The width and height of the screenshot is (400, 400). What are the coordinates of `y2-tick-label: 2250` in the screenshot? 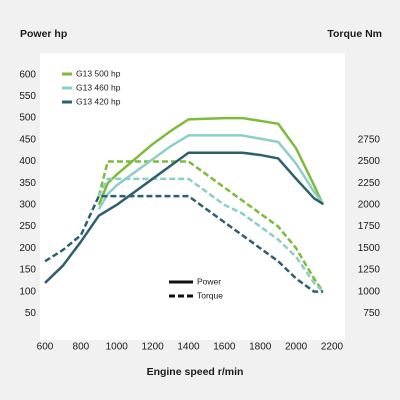 It's located at (369, 183).